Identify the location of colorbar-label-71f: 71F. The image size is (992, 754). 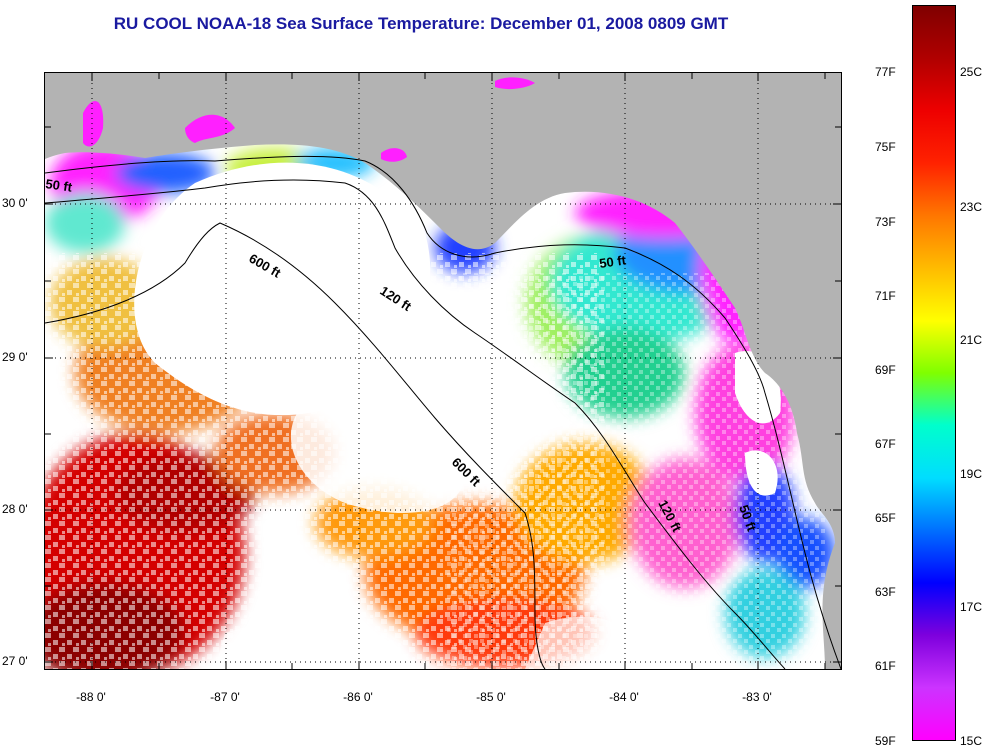
(885, 296).